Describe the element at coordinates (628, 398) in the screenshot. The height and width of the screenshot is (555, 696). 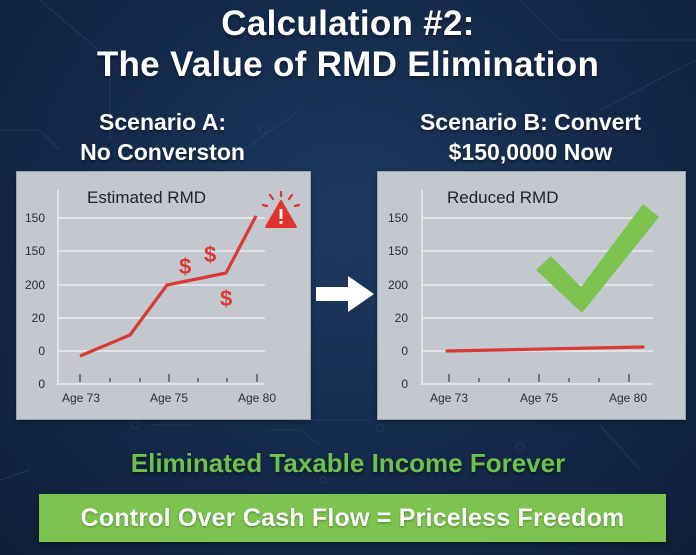
I see `chart-b-x-tick: Age 80` at that location.